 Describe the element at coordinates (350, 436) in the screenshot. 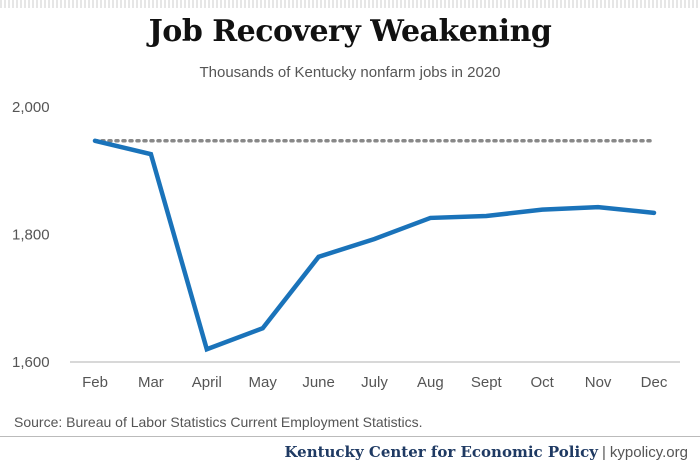

I see `footer-divider` at that location.